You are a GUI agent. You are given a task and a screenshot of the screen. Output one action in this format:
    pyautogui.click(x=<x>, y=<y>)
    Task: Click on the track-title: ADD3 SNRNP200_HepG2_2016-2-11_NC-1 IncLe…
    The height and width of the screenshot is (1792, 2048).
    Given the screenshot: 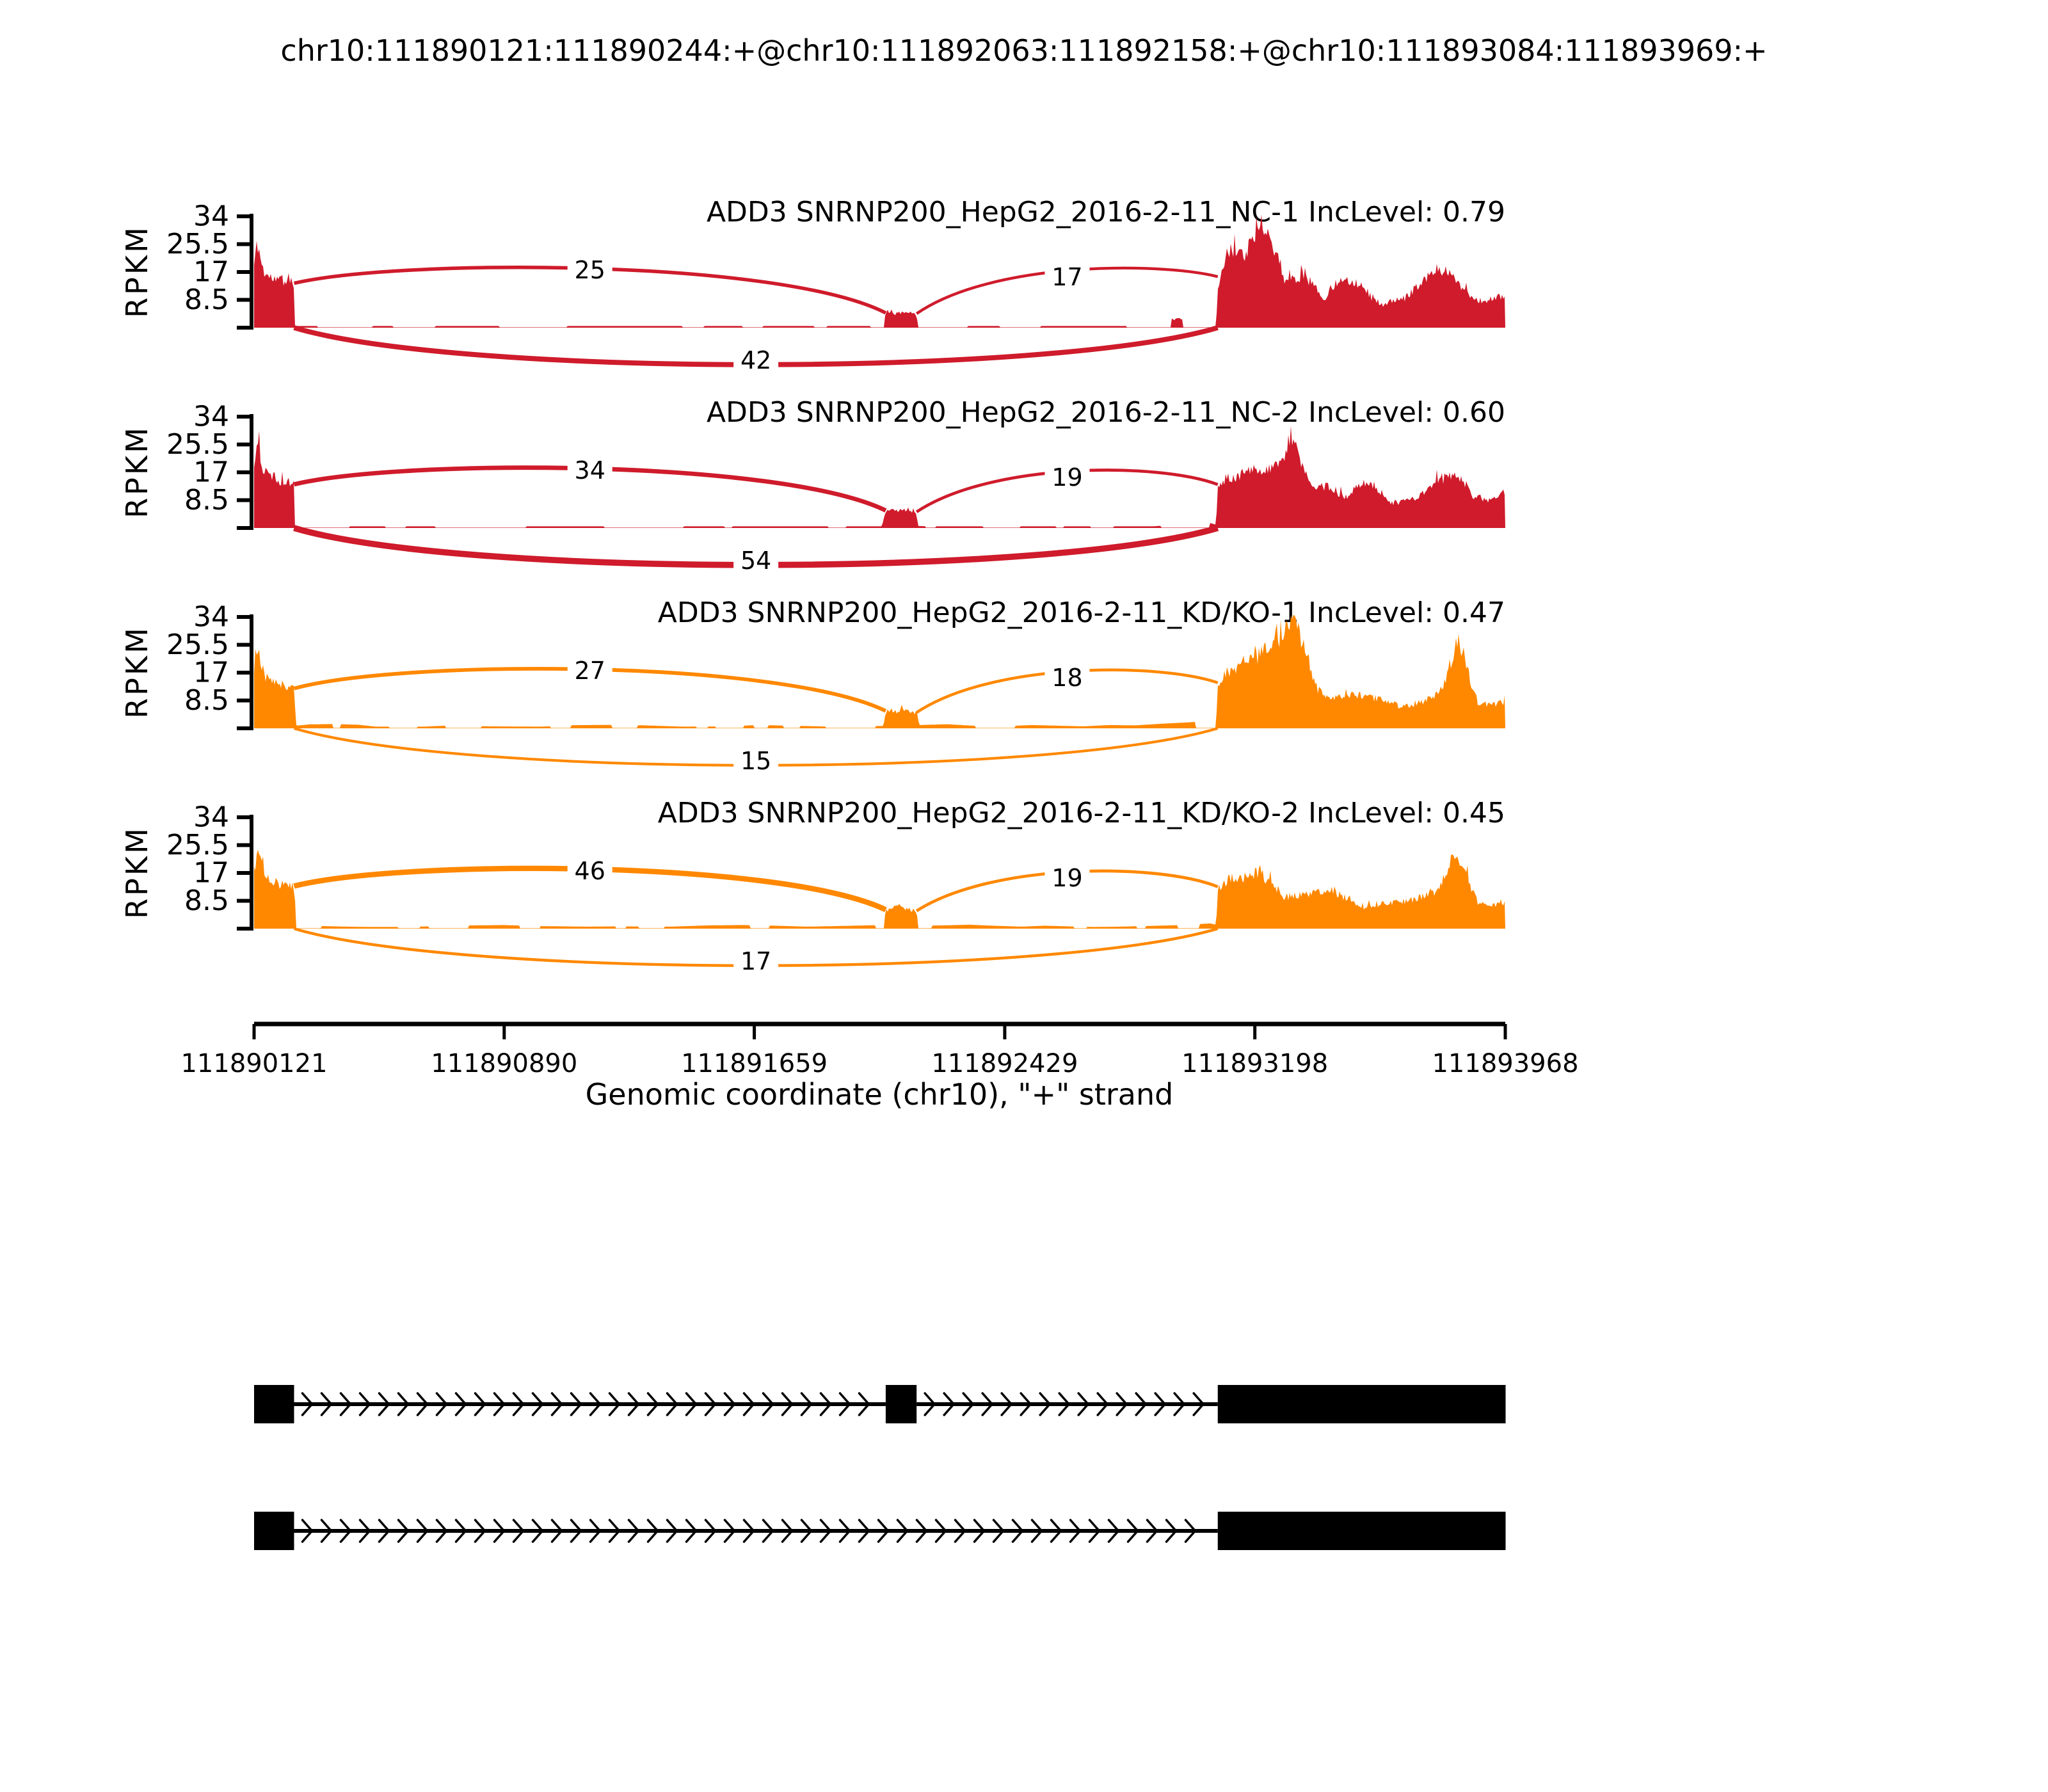 What is the action you would take?
    pyautogui.click(x=1106, y=212)
    